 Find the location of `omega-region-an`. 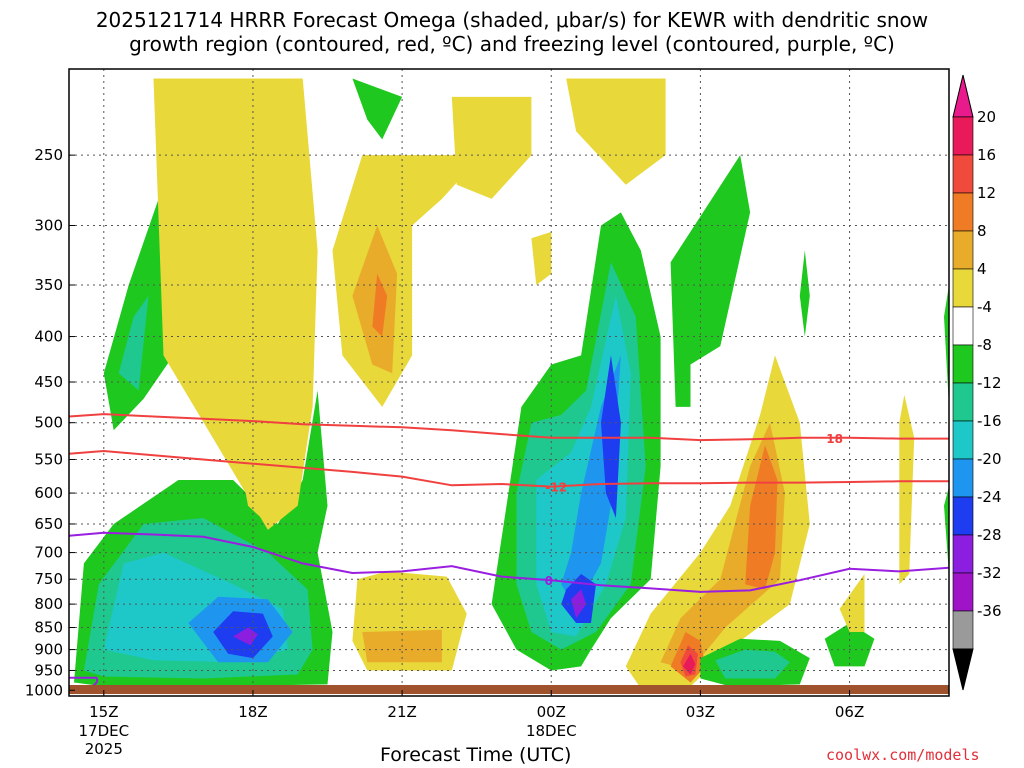

omega-region-an is located at coordinates (907, 489).